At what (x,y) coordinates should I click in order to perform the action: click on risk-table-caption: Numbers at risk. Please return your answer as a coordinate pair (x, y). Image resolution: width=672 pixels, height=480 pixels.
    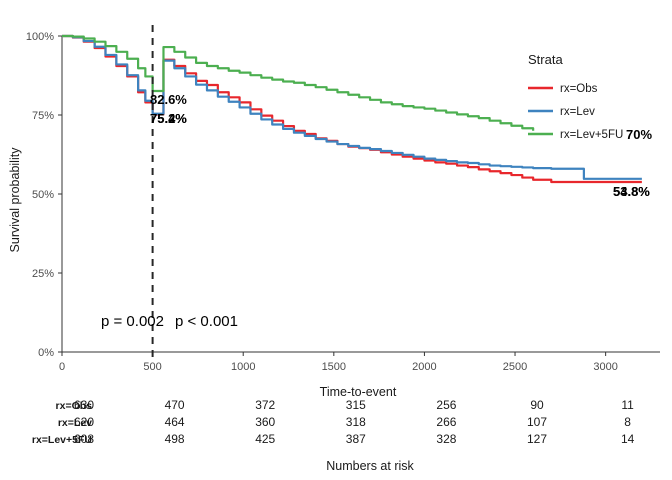
    Looking at the image, I should click on (370, 466).